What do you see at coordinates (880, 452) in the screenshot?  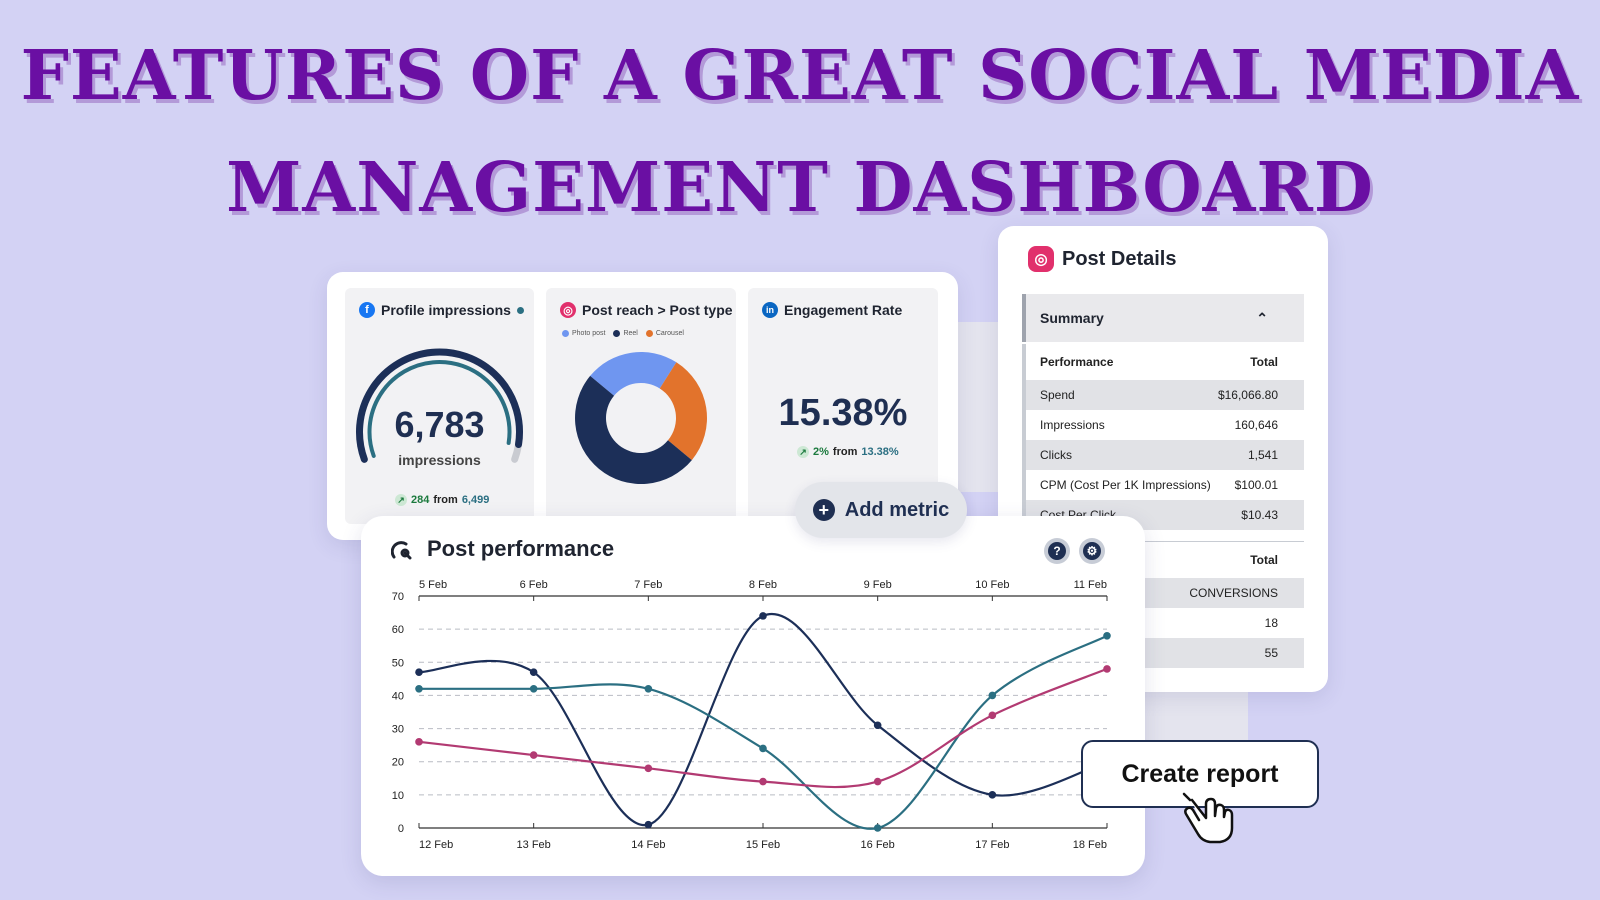 I see `delta-base: 13.38%` at bounding box center [880, 452].